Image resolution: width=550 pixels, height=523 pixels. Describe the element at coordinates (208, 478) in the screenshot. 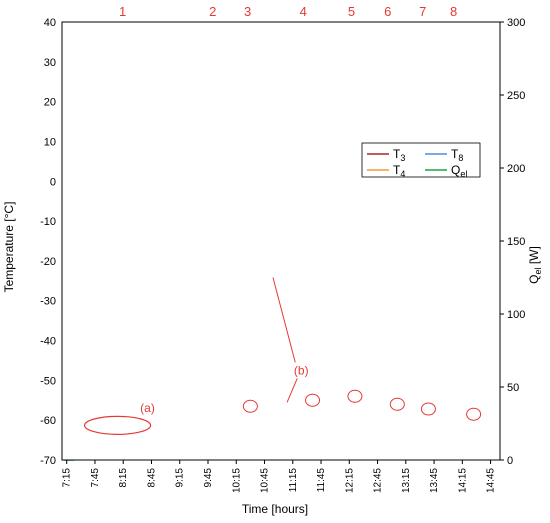

I see `x-tick-label: 9:45` at that location.